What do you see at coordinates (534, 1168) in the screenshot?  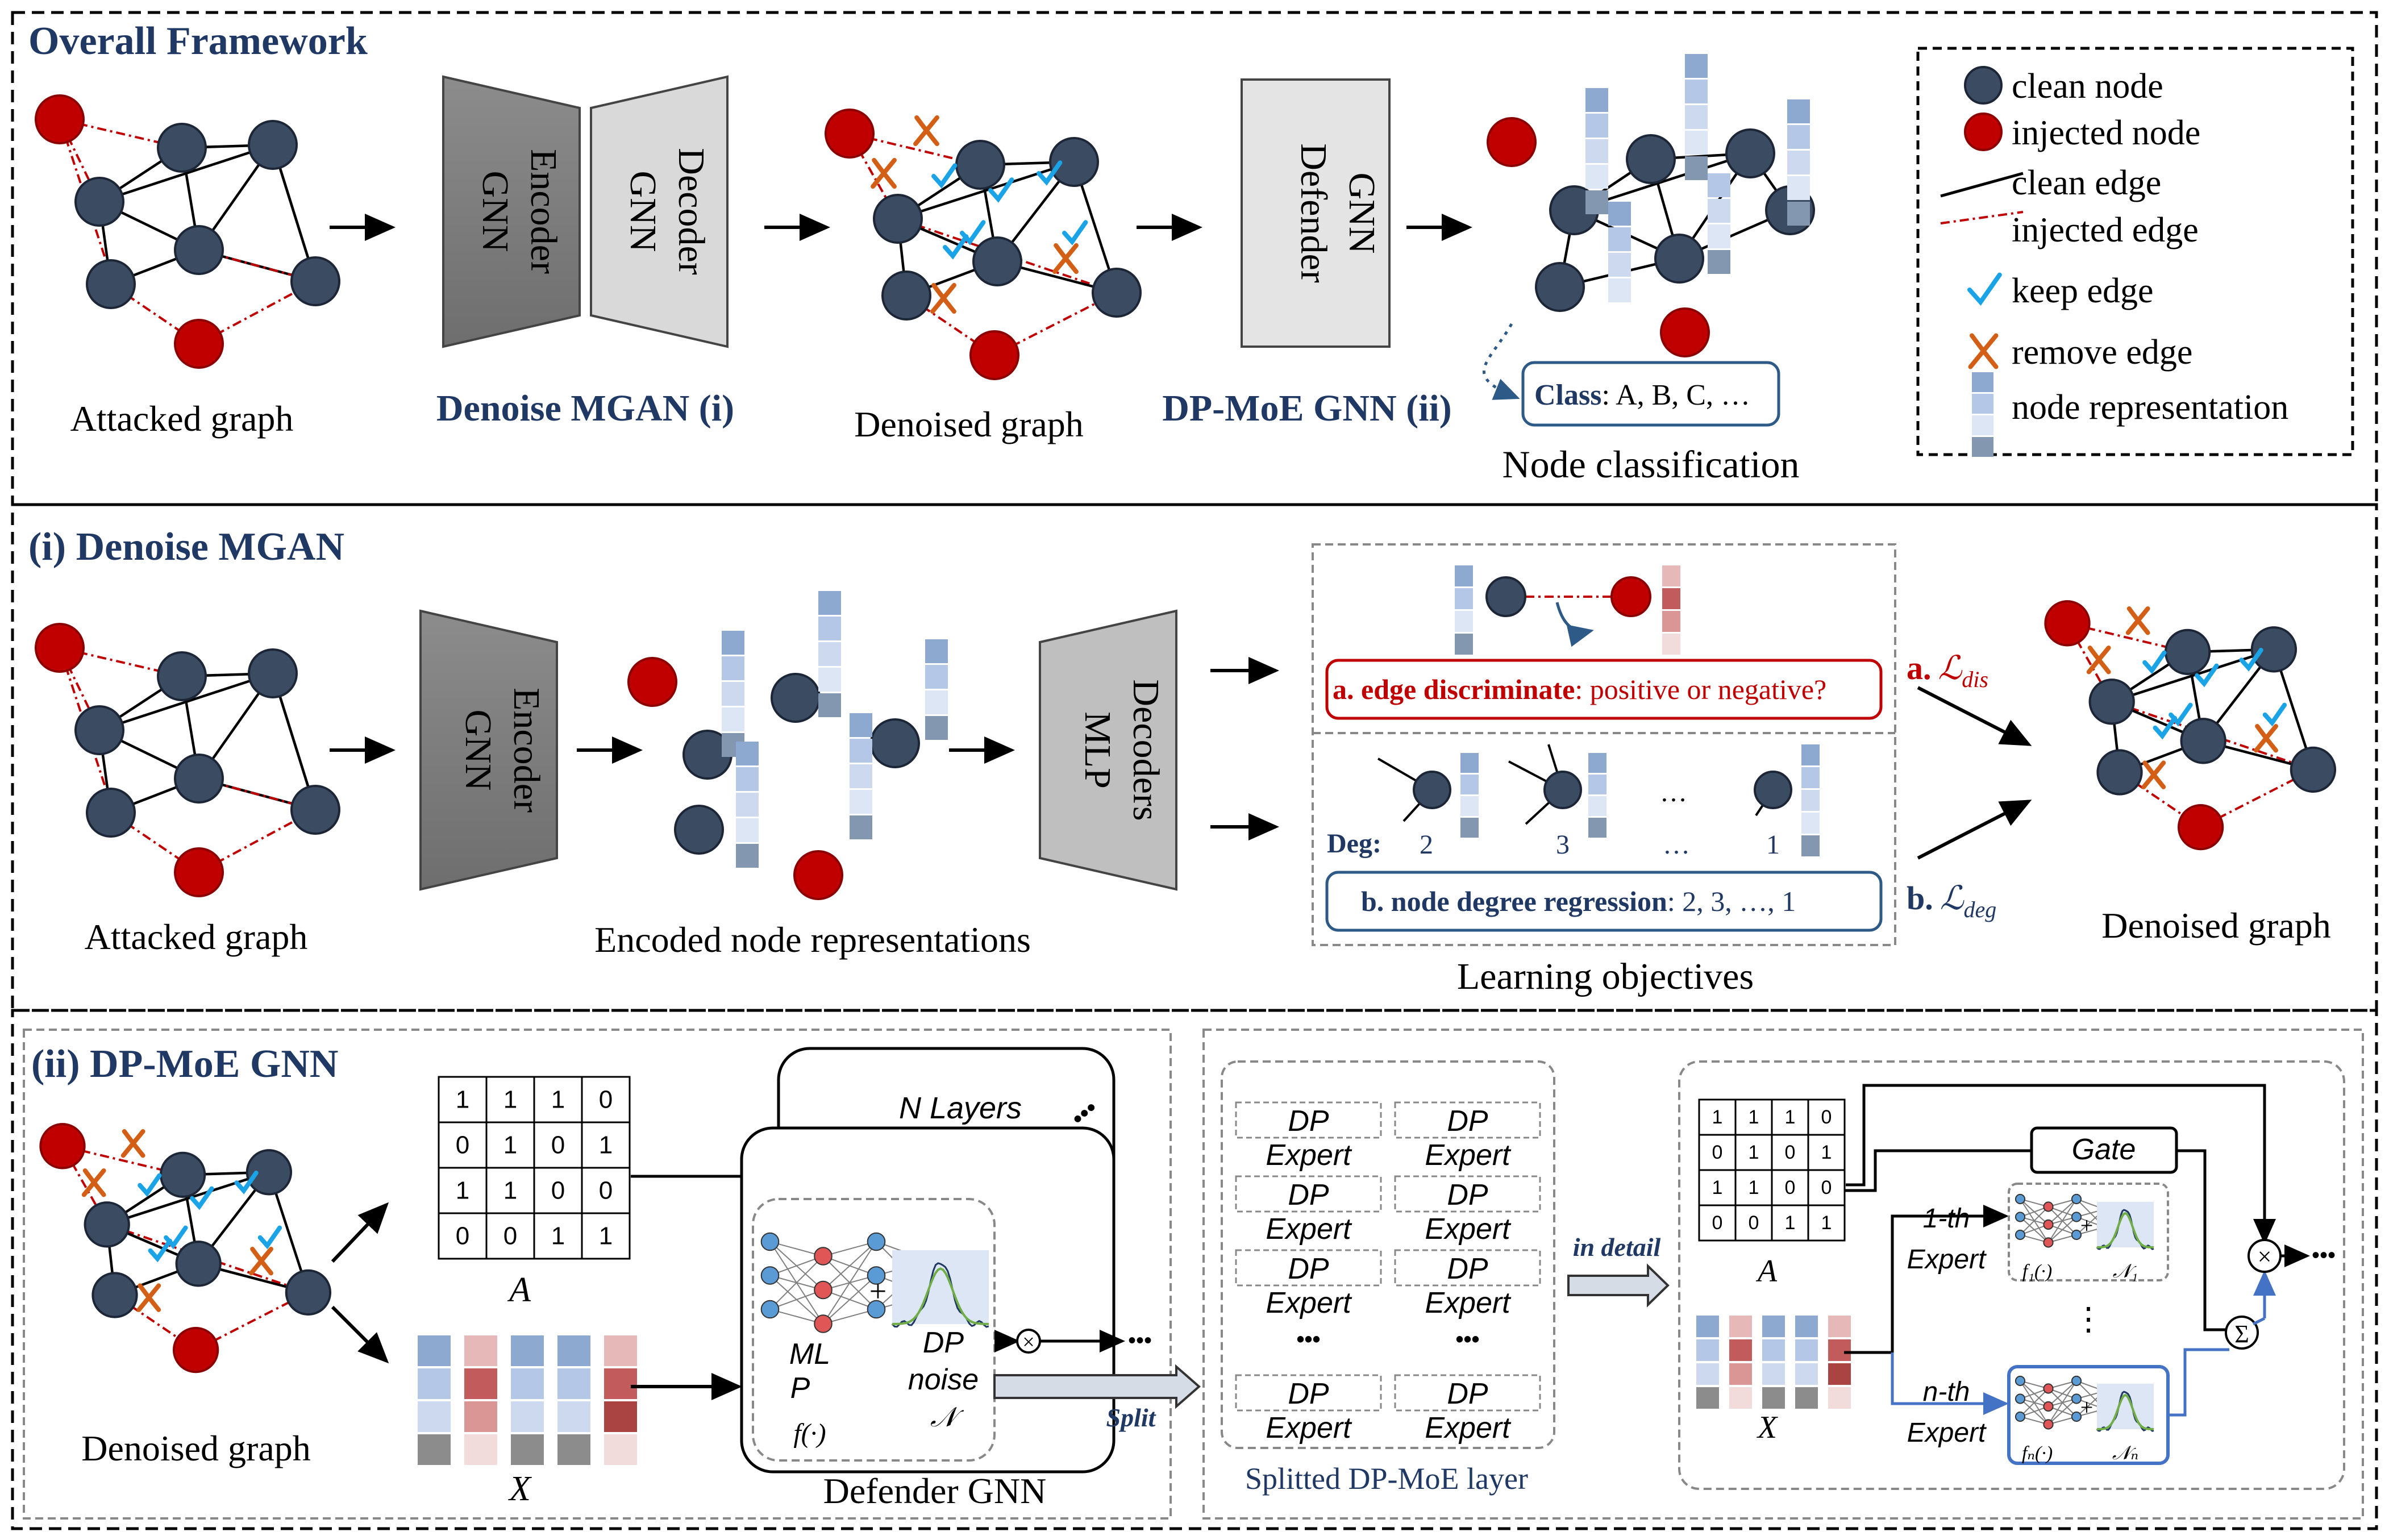 I see `adjacency-matrix: 1 1 1 0 0 1 0 1 1 1 0 0 0 0 1 1` at bounding box center [534, 1168].